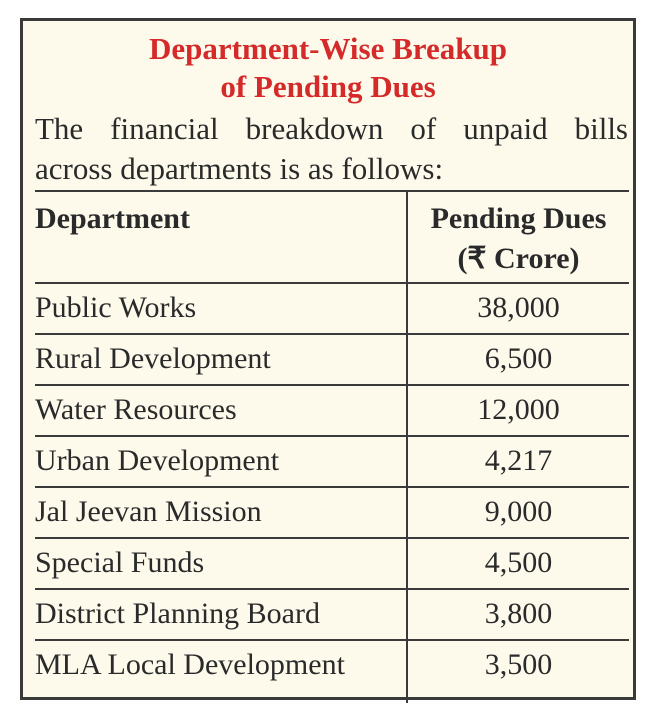  What do you see at coordinates (518, 307) in the screenshot?
I see `row-dues: 38,000` at bounding box center [518, 307].